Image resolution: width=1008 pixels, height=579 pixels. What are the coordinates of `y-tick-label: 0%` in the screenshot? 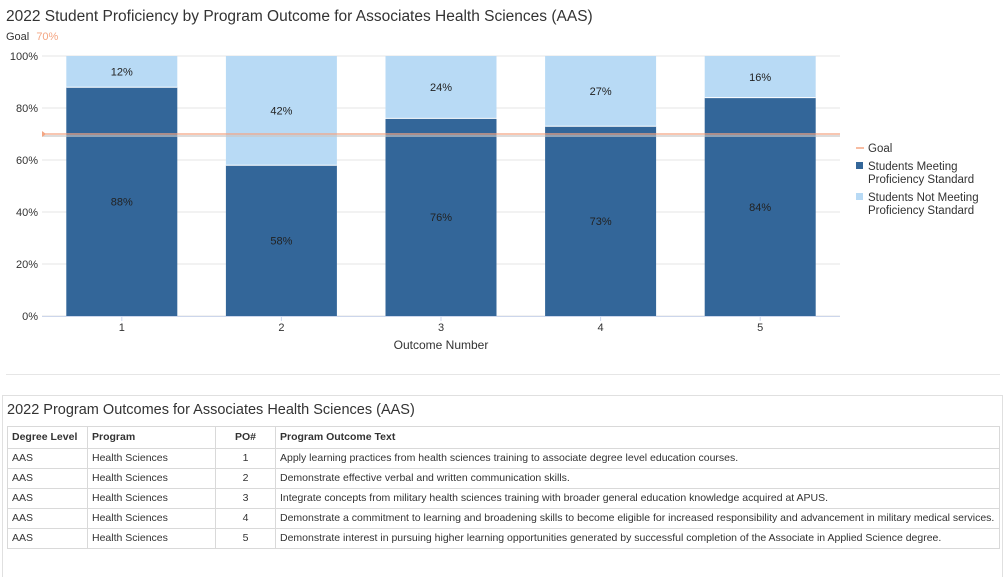 It's located at (30, 317).